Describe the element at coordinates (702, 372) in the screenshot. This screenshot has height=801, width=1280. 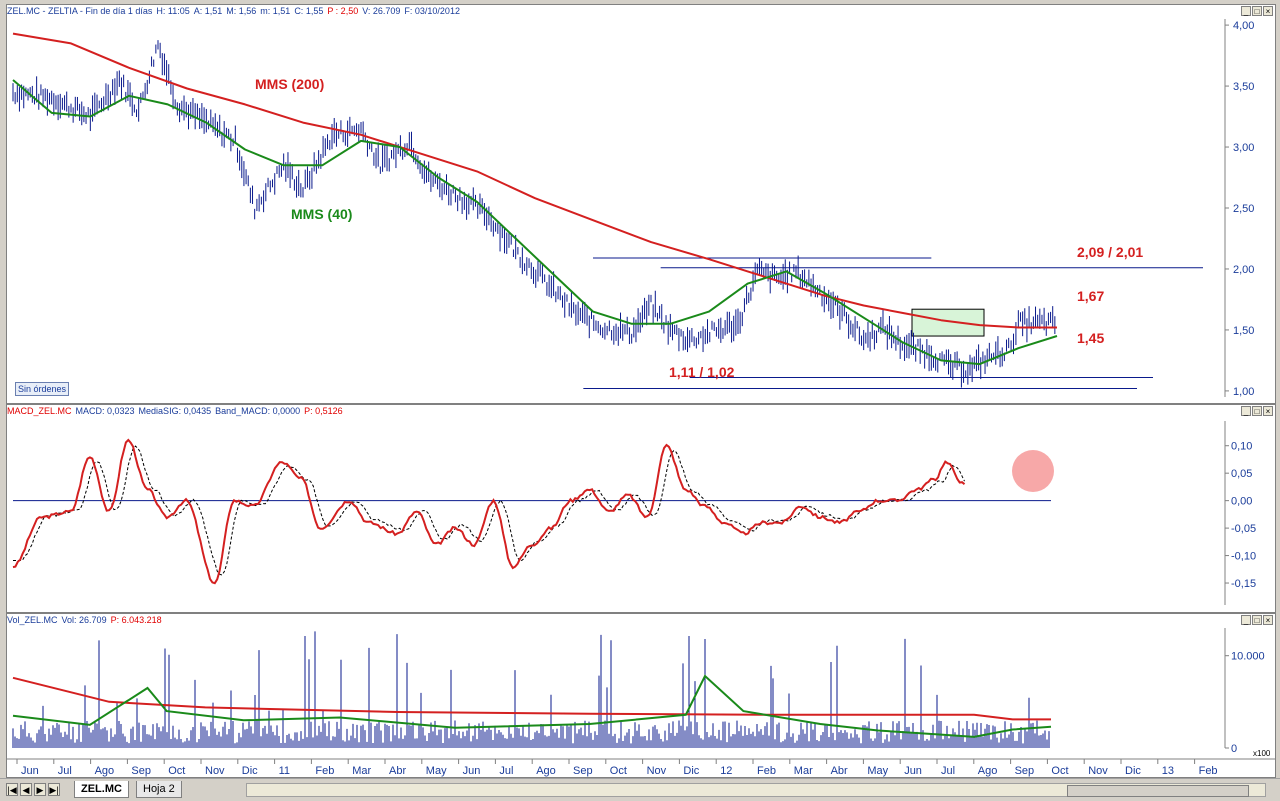
I see `support-label: 1,11 / 1,02` at that location.